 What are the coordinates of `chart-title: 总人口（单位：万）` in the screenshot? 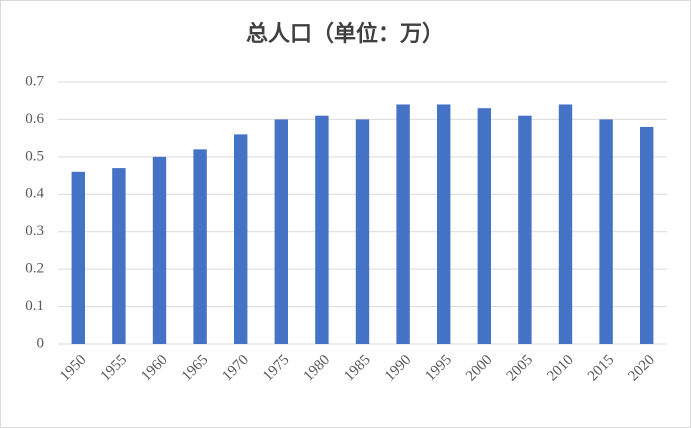 It's located at (345, 33).